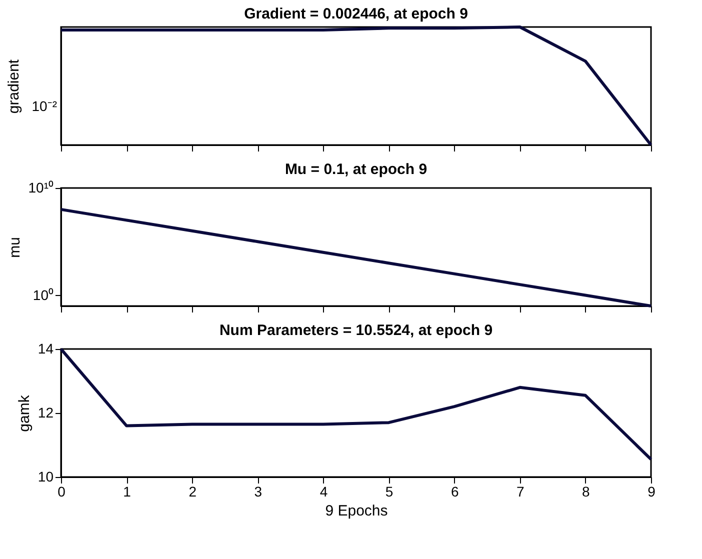  Describe the element at coordinates (46, 476) in the screenshot. I see `y-tick-label: 10` at that location.